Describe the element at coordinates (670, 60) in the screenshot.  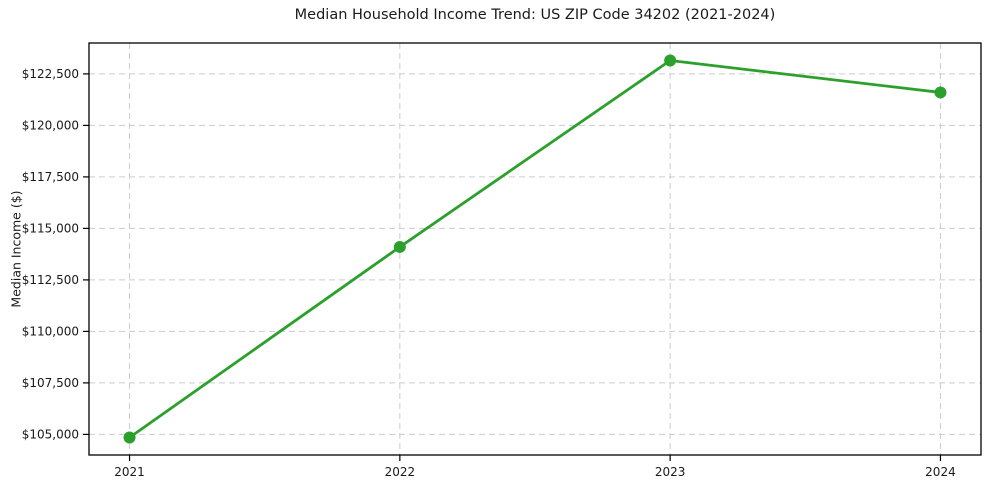
I see `data-point-2023` at that location.